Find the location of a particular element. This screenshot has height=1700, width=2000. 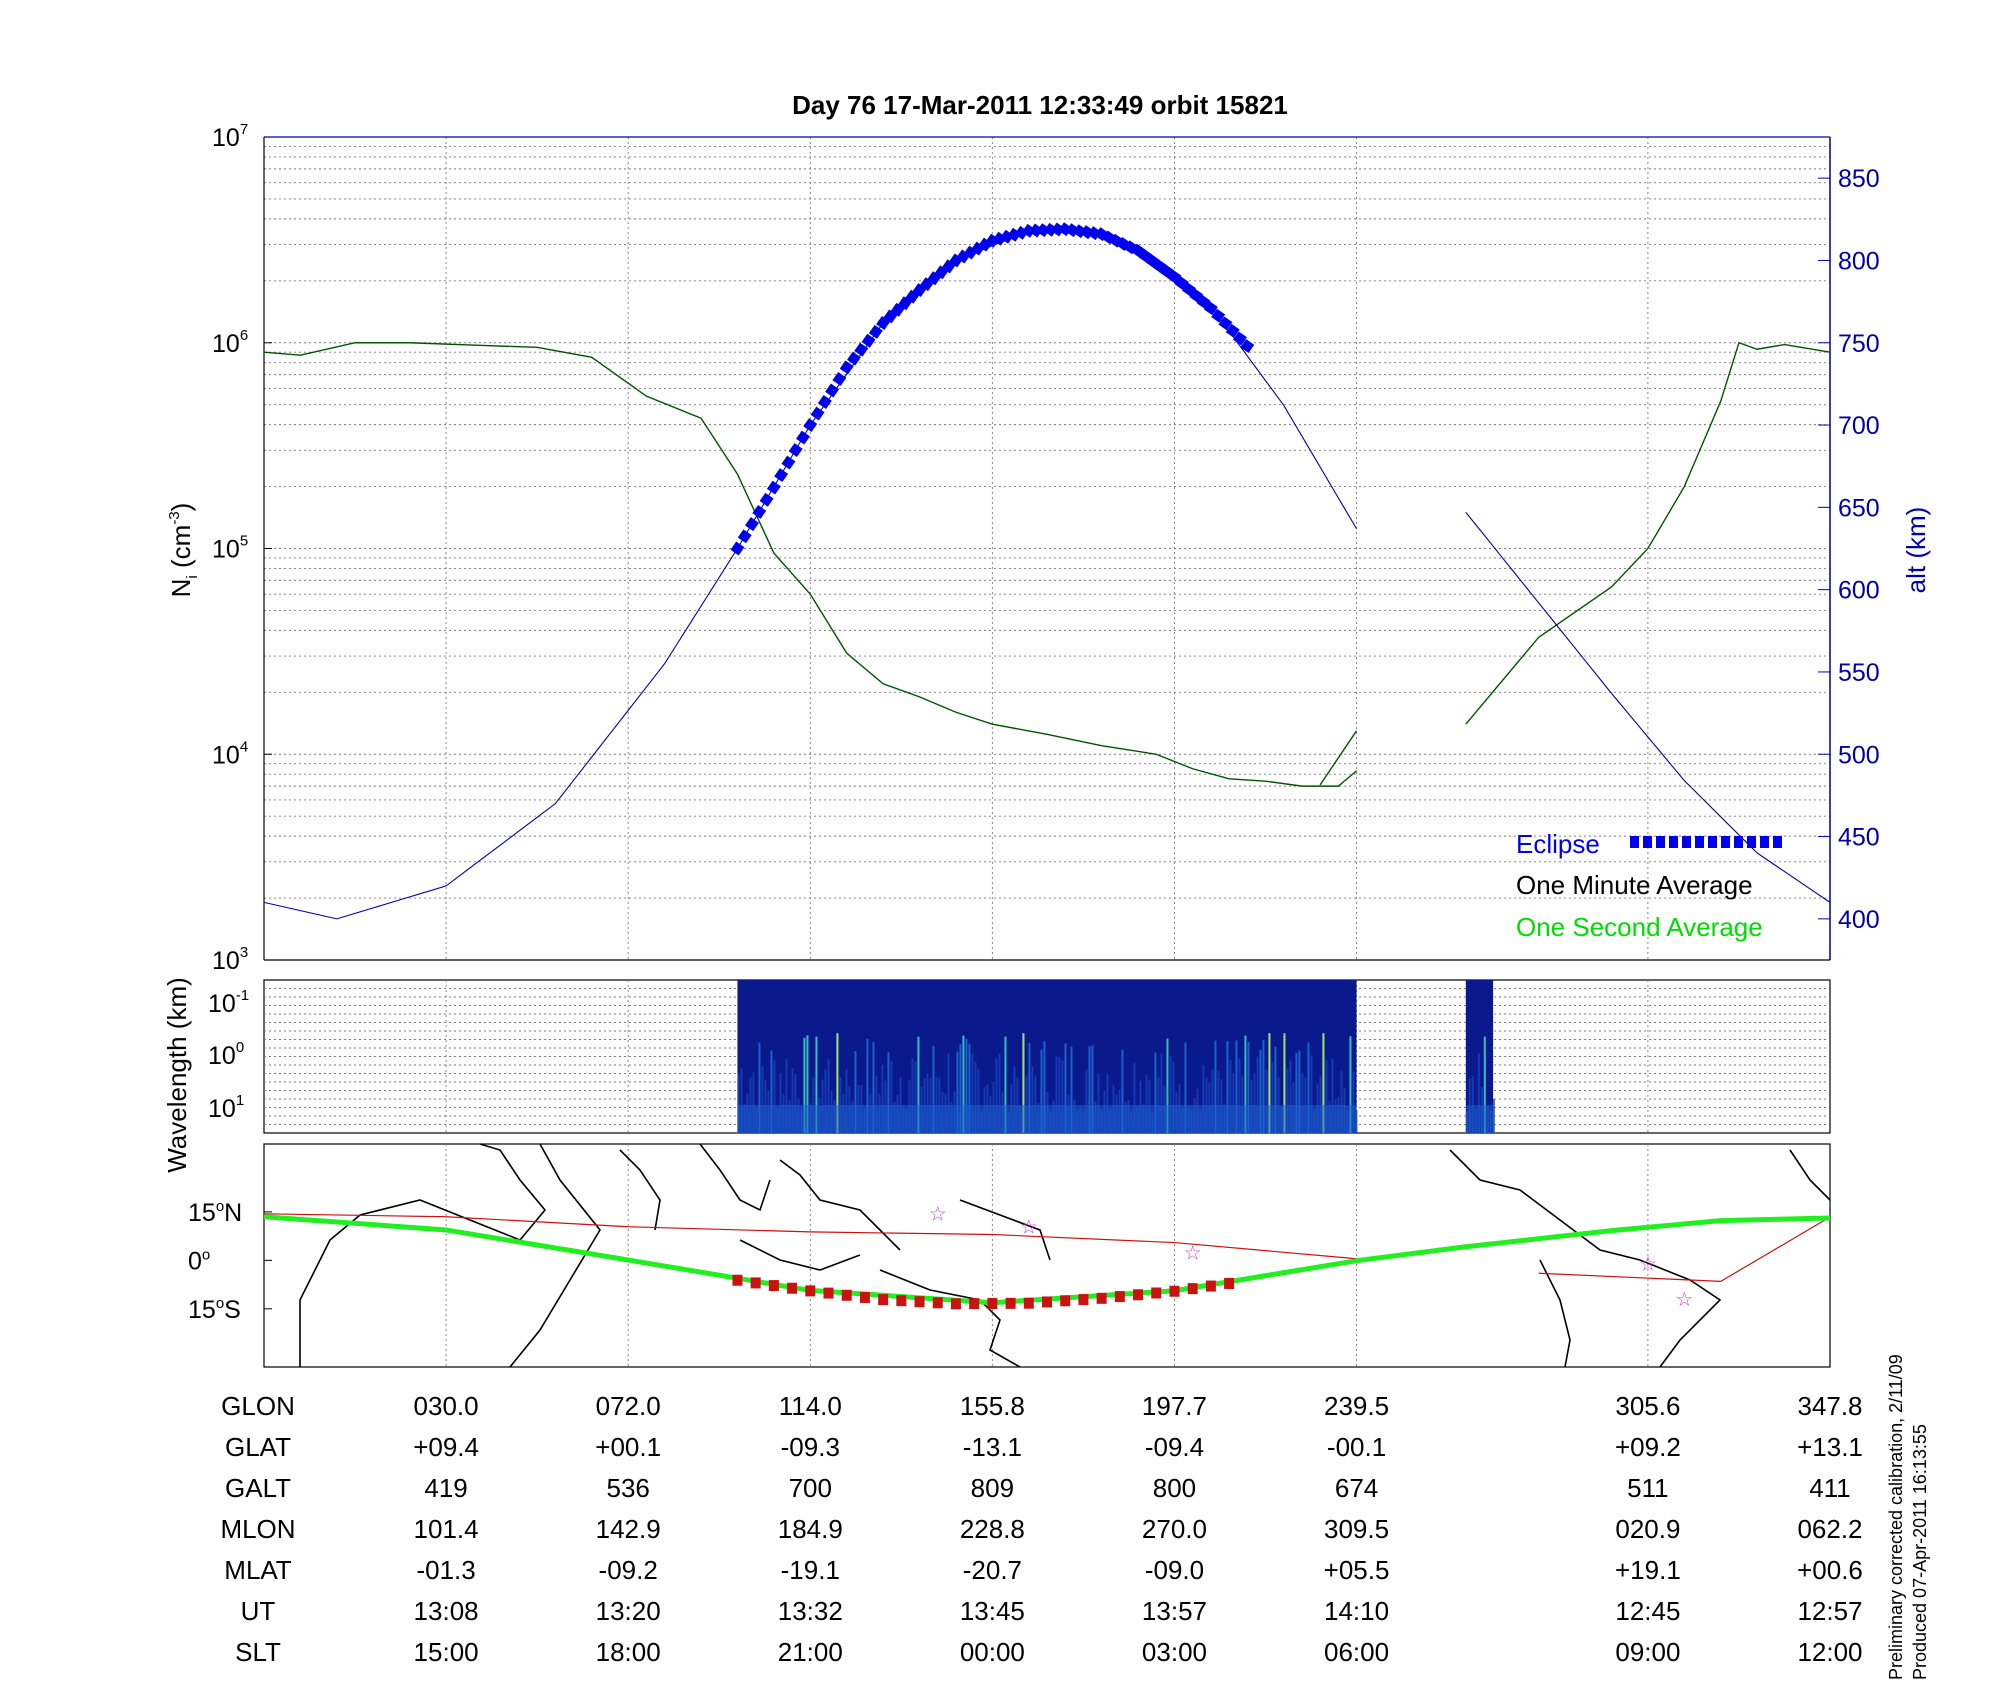

left-axis-label: Ni (cm-3) is located at coordinates (183, 550).